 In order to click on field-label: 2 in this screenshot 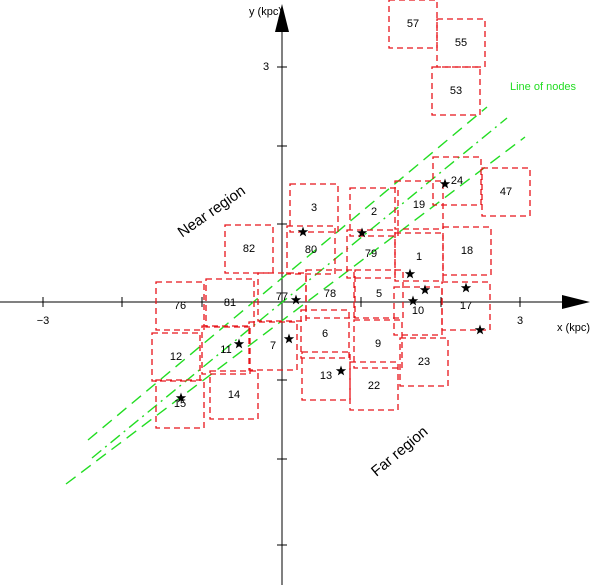, I will do `click(374, 212)`.